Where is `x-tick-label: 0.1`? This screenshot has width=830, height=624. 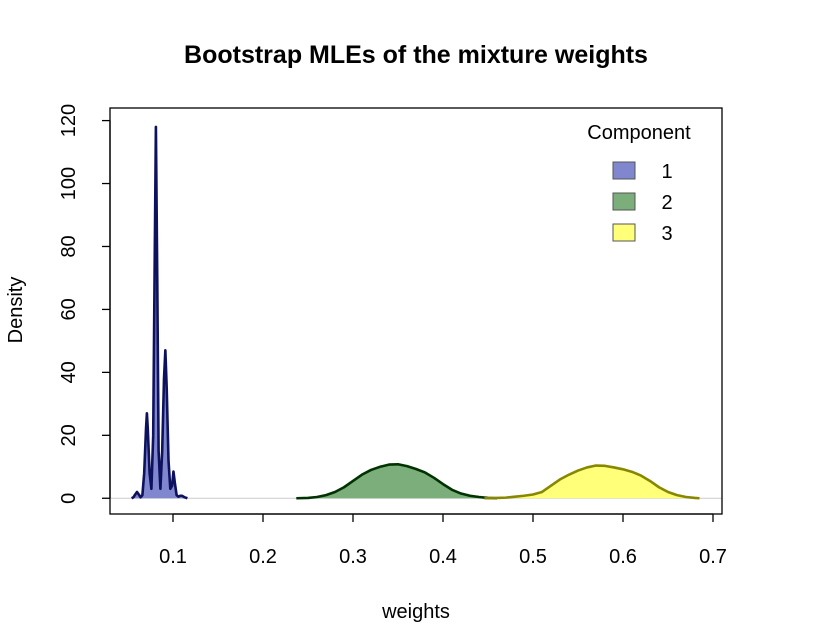 x-tick-label: 0.1 is located at coordinates (173, 557).